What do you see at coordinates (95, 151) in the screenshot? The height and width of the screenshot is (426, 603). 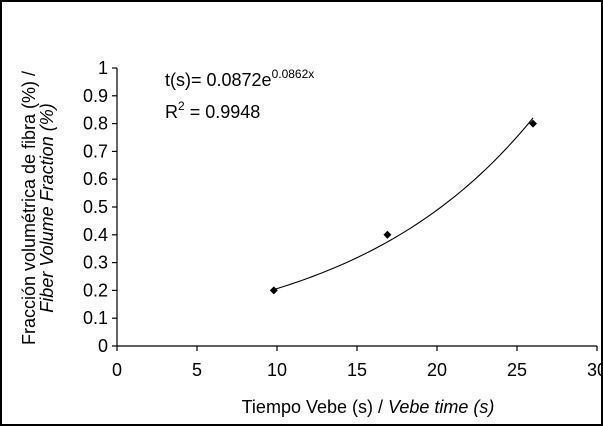 I see `y-tick-label: 0.7` at bounding box center [95, 151].